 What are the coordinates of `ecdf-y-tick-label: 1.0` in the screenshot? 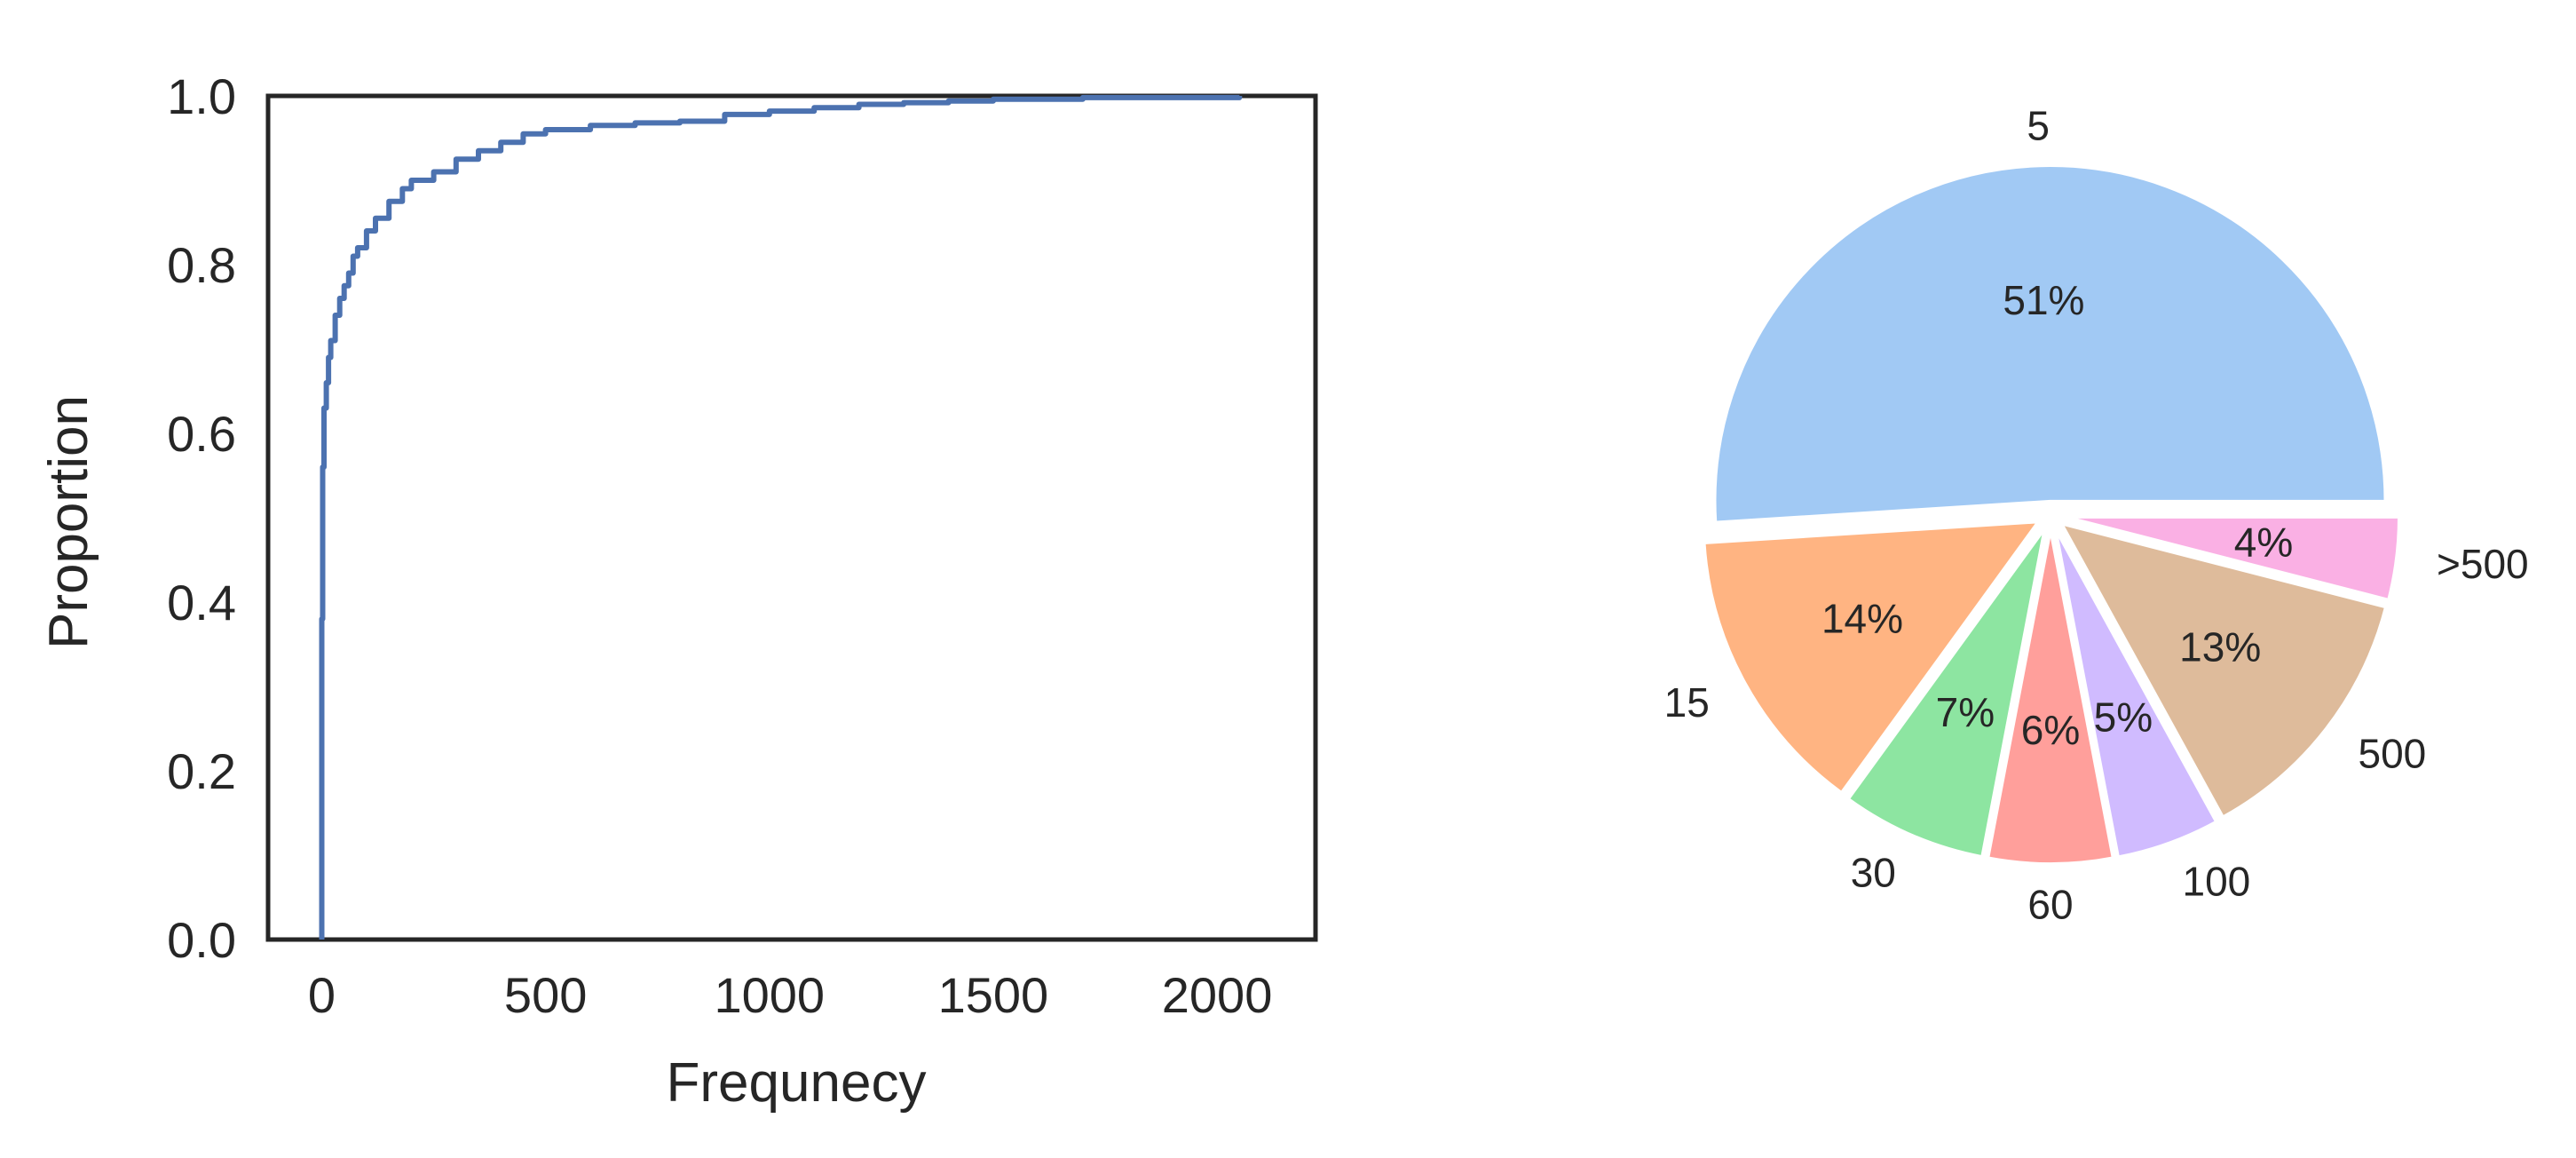 It's located at (201, 96).